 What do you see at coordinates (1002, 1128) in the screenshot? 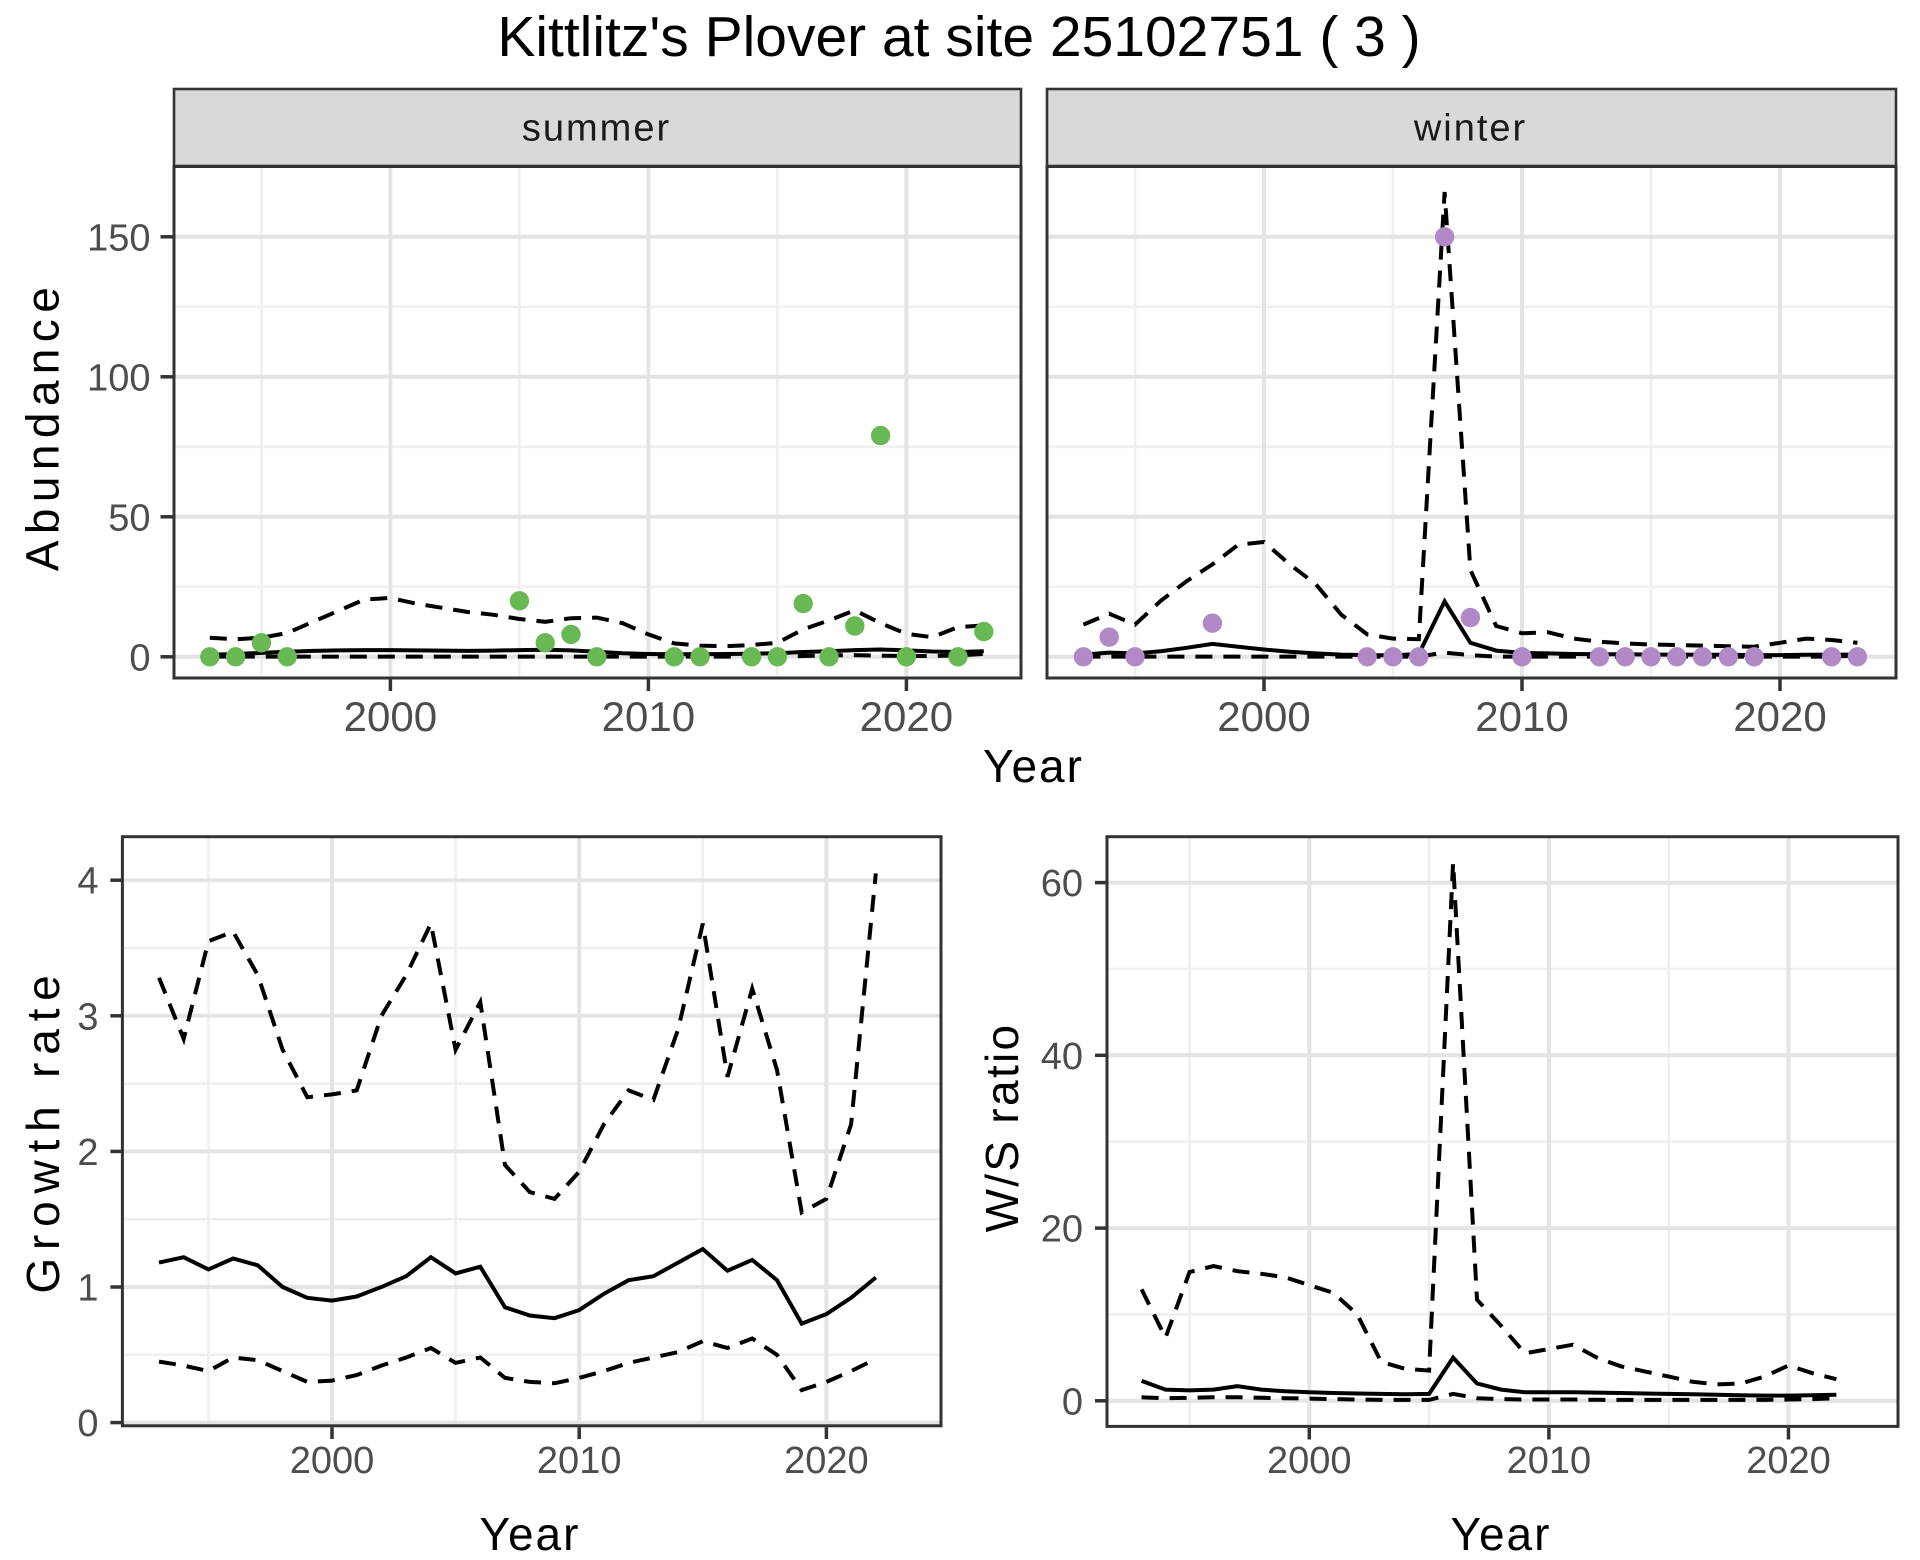
I see `svg-text: W/S ratio` at bounding box center [1002, 1128].